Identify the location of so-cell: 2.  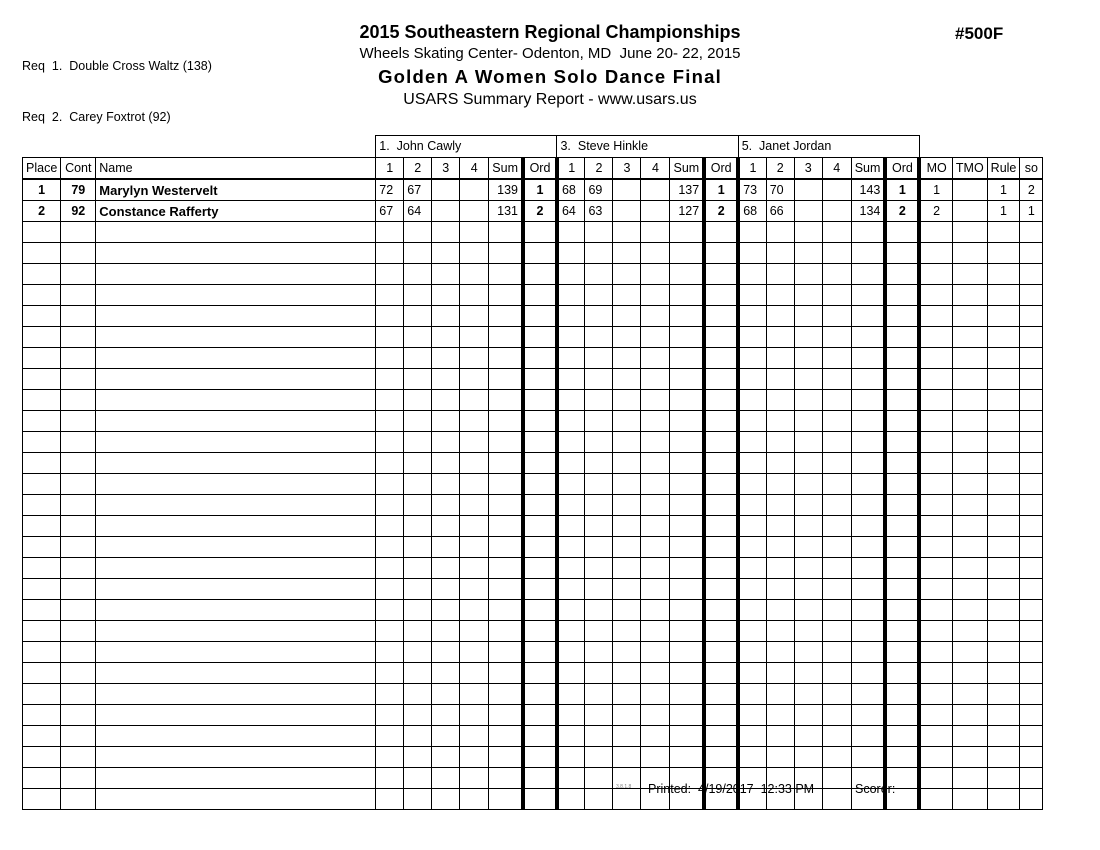
(1031, 189).